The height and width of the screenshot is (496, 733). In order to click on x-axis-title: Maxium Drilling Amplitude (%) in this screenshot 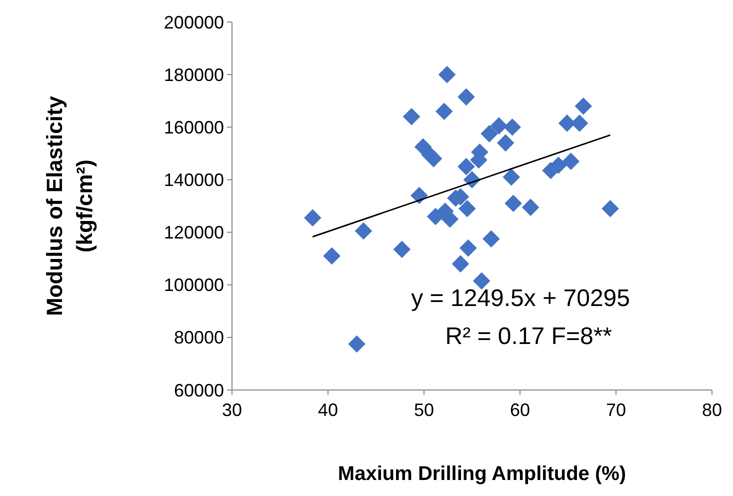, I will do `click(482, 474)`.